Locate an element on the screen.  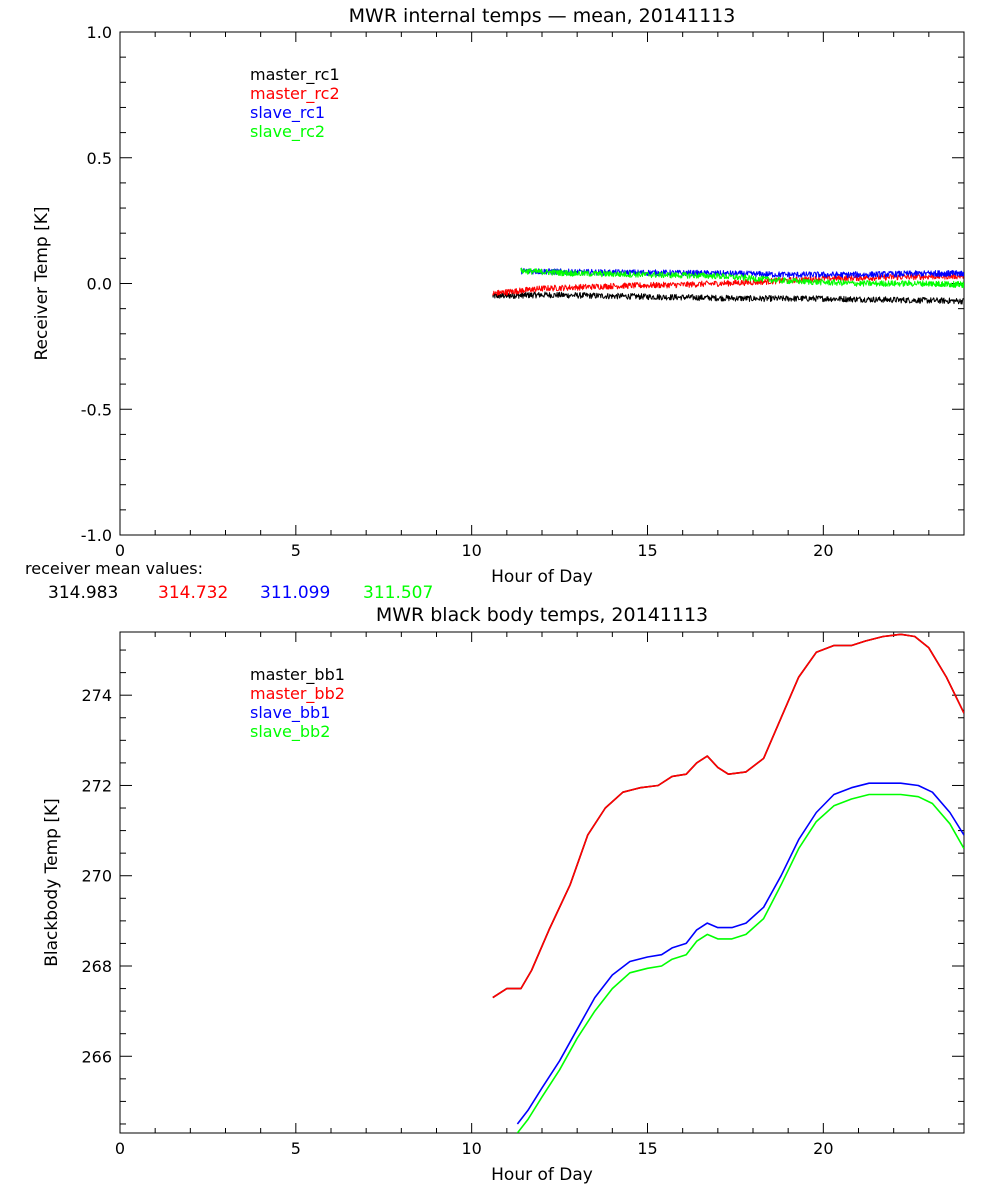
y-tick-label: 266 is located at coordinates (96, 1056).